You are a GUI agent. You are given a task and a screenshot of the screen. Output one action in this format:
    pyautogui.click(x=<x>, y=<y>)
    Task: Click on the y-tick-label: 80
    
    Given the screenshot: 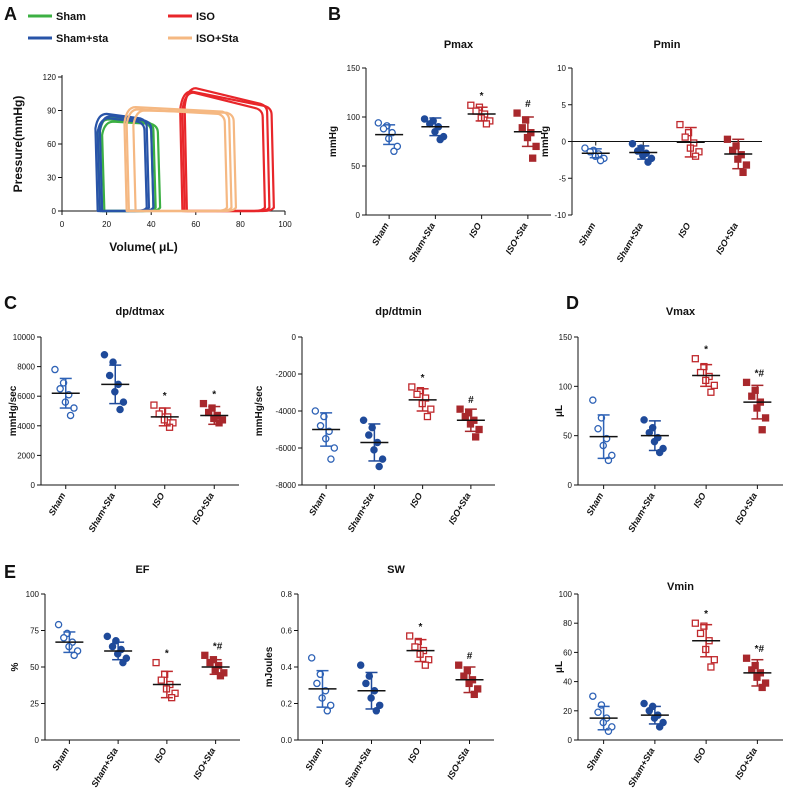 What is the action you would take?
    pyautogui.click(x=567, y=623)
    